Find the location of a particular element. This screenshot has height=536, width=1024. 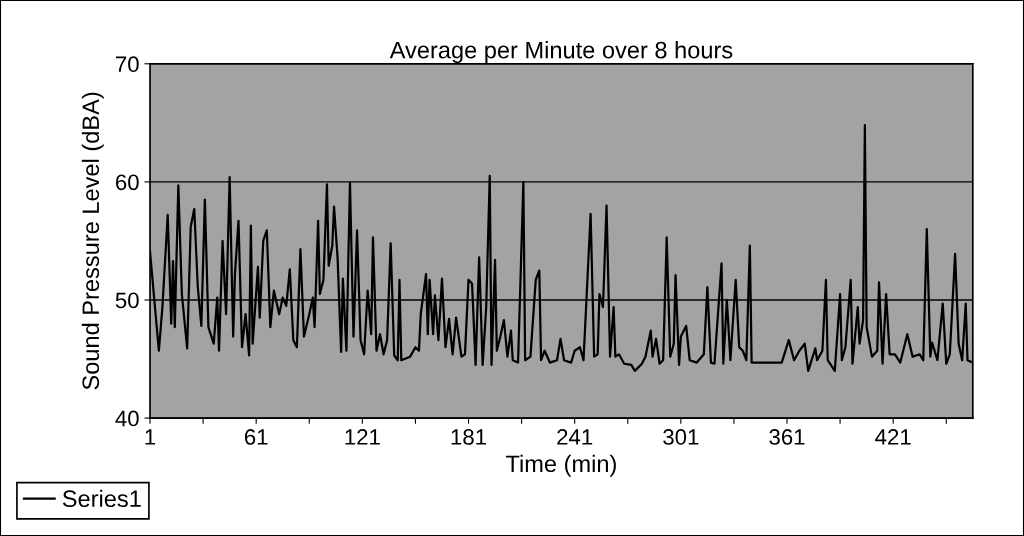

x-tick-label: 361 is located at coordinates (787, 437).